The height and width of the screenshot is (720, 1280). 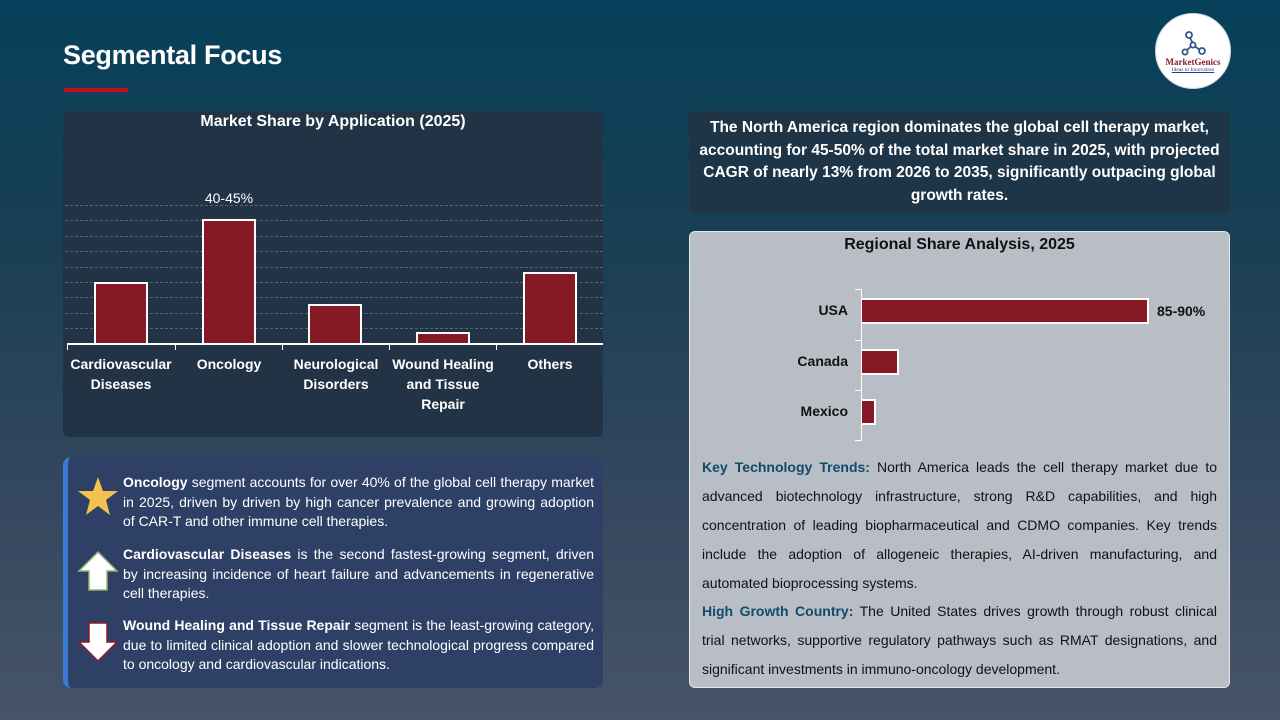 I want to click on bar-category-mexico: Mexico, so click(x=824, y=411).